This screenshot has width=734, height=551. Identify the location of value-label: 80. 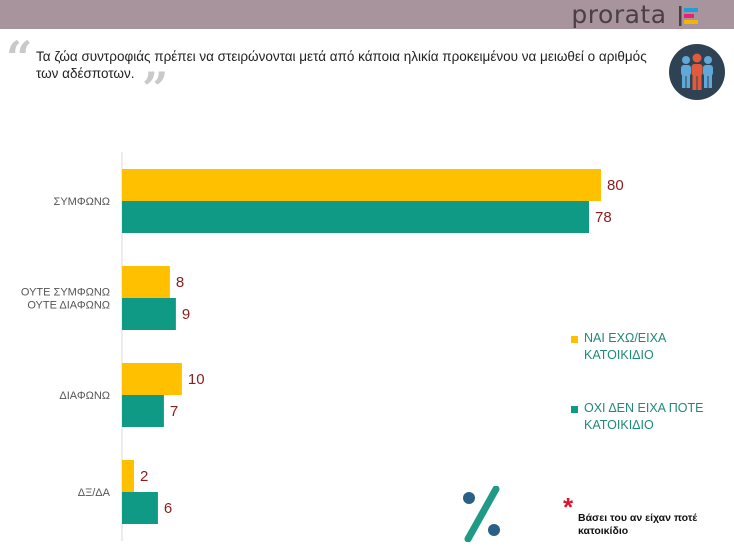
(615, 185).